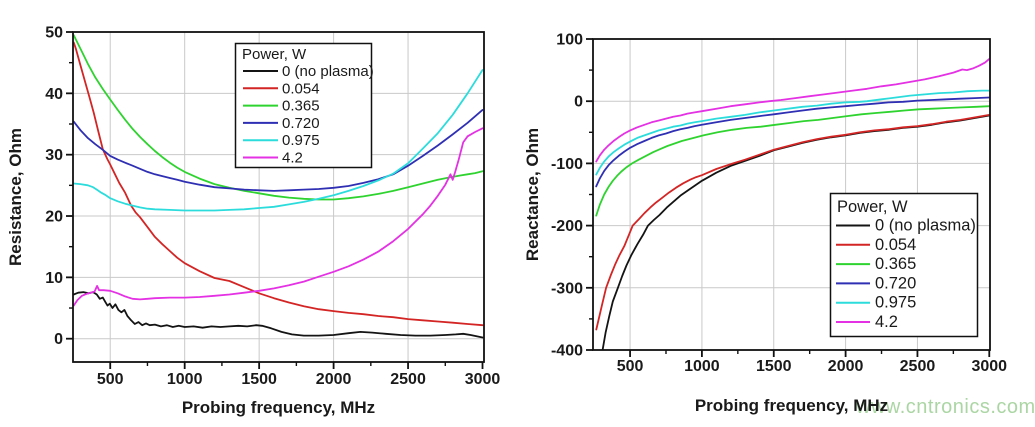  I want to click on y-tick-label: 40, so click(54, 94).